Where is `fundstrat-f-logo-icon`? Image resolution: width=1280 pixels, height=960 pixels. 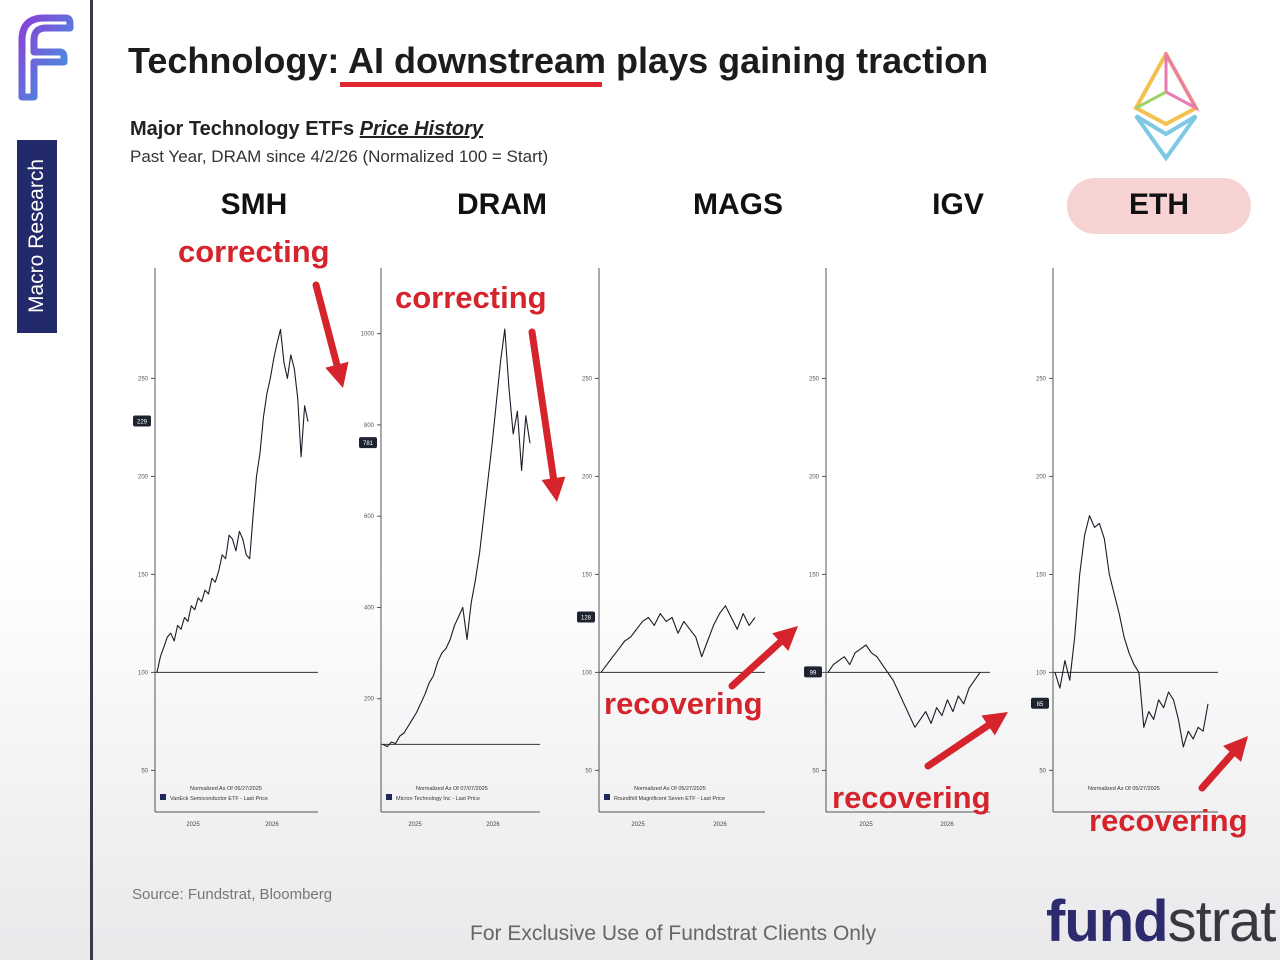 fundstrat-f-logo-icon is located at coordinates (46, 57).